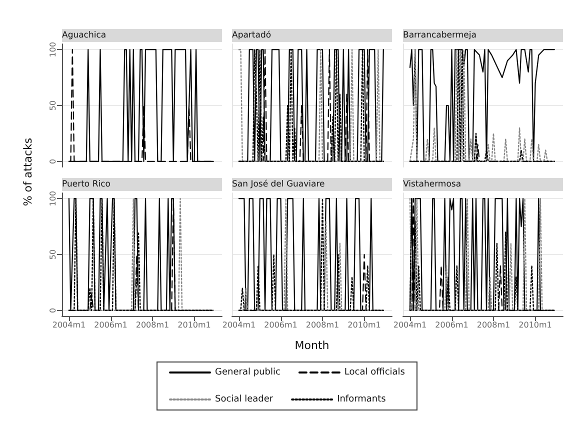 This screenshot has height=423, width=574. Describe the element at coordinates (252, 35) in the screenshot. I see `chart-title: Apartadó` at that location.